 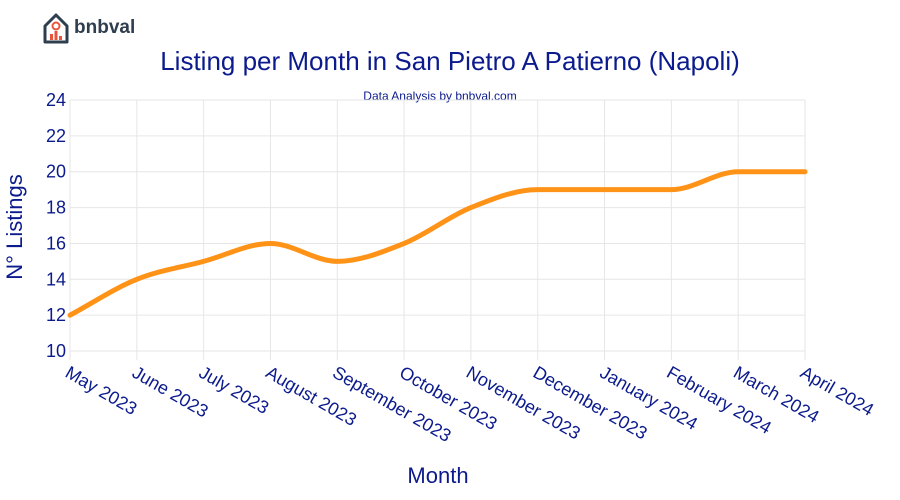 I want to click on brand-logo: bnbval, so click(x=88, y=28).